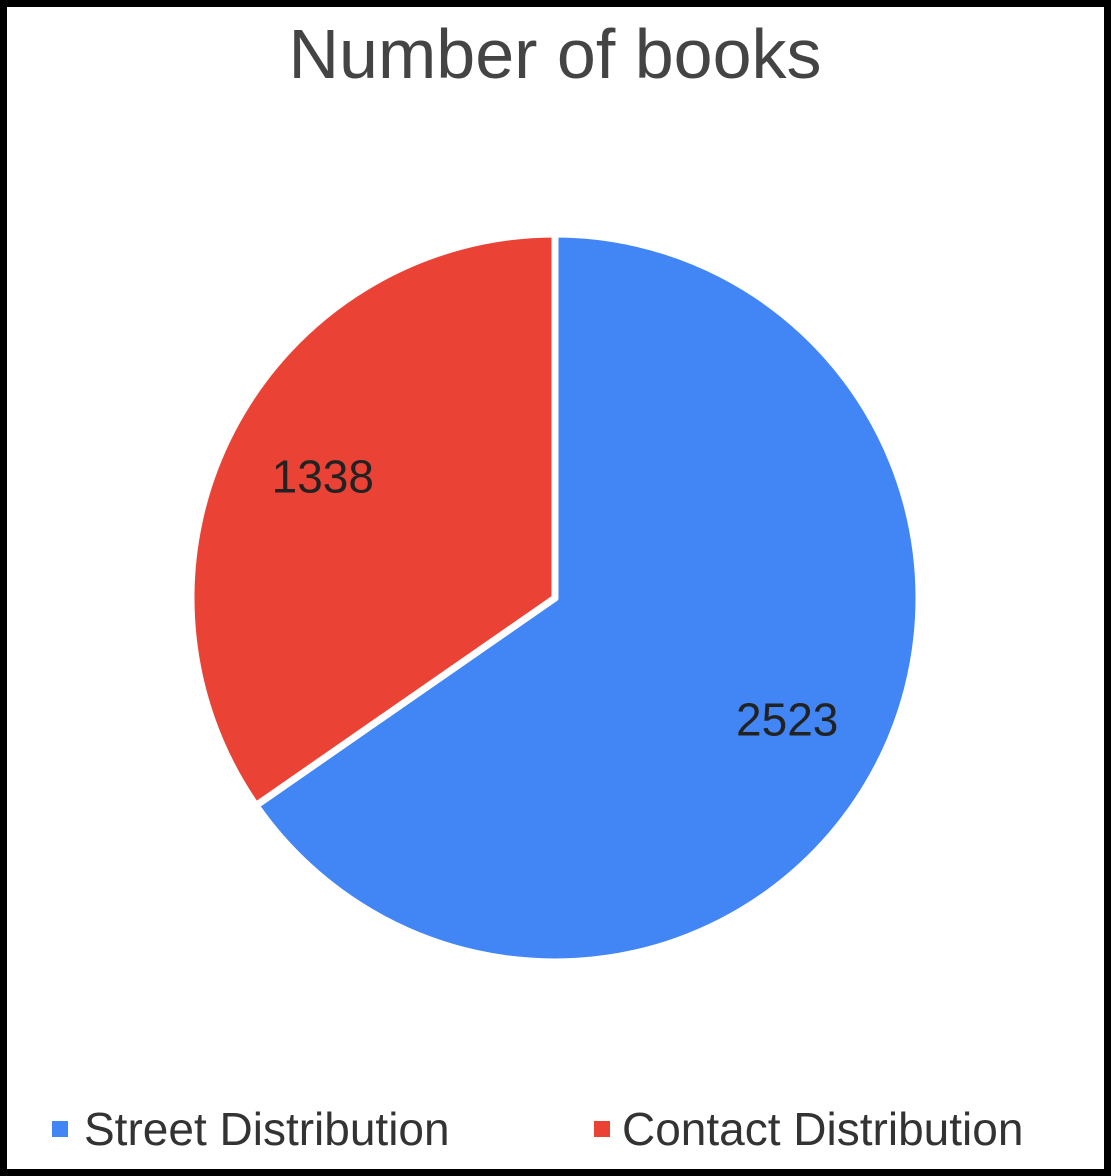  Describe the element at coordinates (323, 476) in the screenshot. I see `data-label-contact-distribution: 1338` at that location.